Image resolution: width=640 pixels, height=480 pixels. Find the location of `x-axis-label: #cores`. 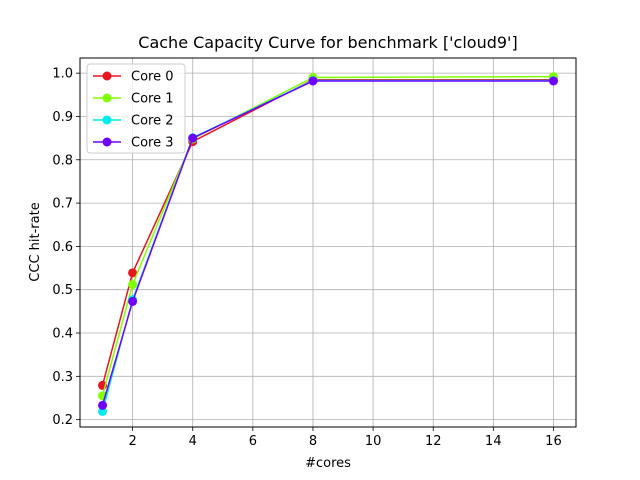

x-axis-label: #cores is located at coordinates (328, 463).